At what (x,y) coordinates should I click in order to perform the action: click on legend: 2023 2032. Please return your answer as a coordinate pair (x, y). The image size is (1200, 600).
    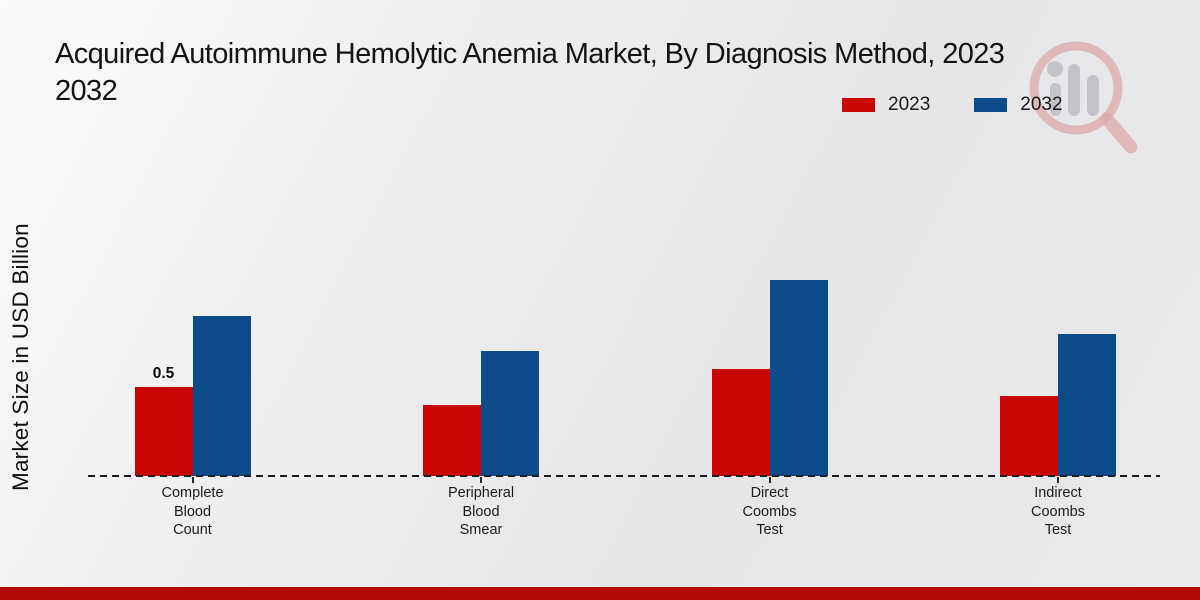
    Looking at the image, I should click on (952, 105).